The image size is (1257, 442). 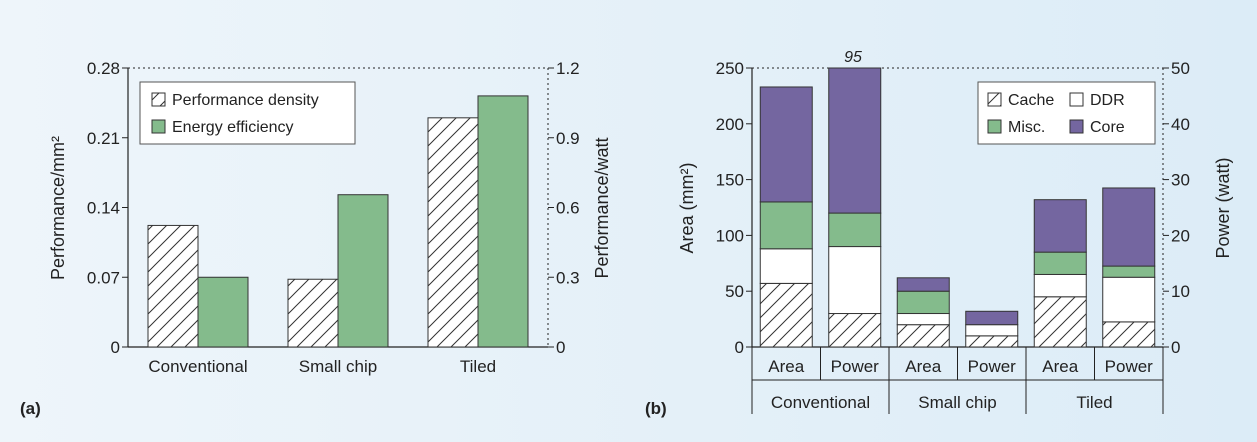 What do you see at coordinates (786, 144) in the screenshot?
I see `segment-core-conventional-area` at bounding box center [786, 144].